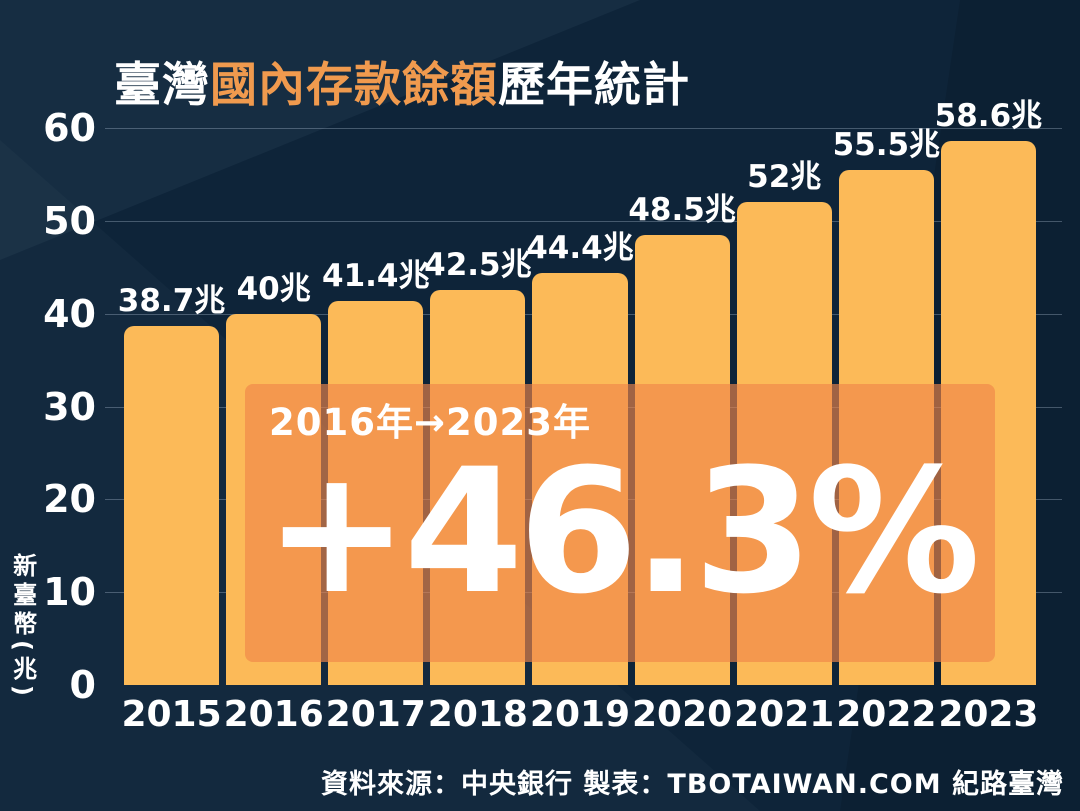  Describe the element at coordinates (682, 209) in the screenshot. I see `bar-value-label-2020: 48.5兆` at that location.